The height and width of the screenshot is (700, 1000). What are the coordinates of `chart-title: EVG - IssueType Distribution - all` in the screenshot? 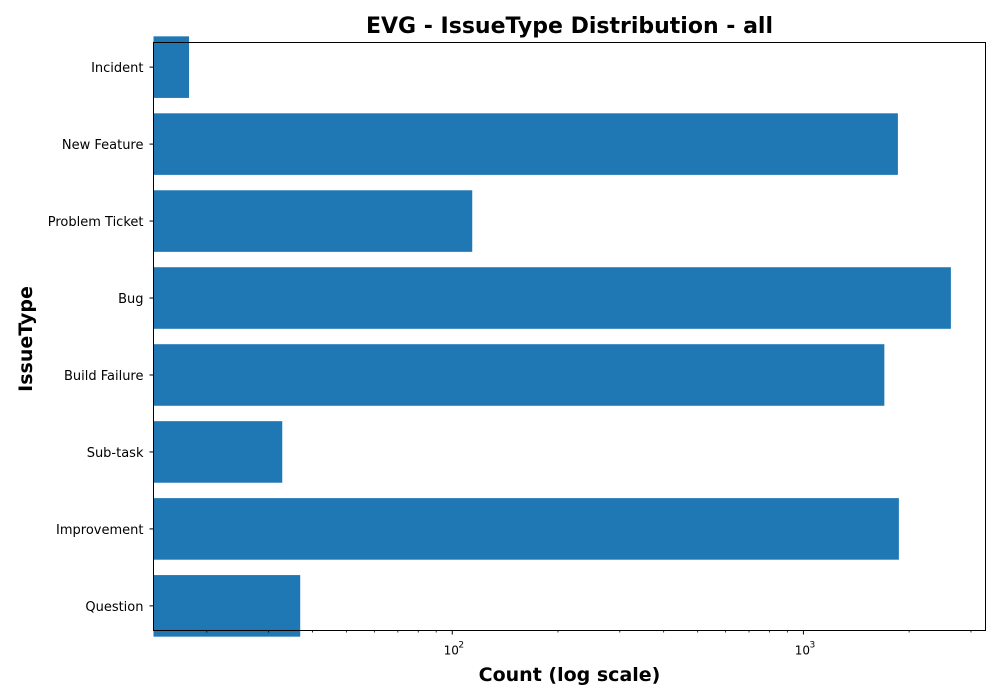 It's located at (569, 26).